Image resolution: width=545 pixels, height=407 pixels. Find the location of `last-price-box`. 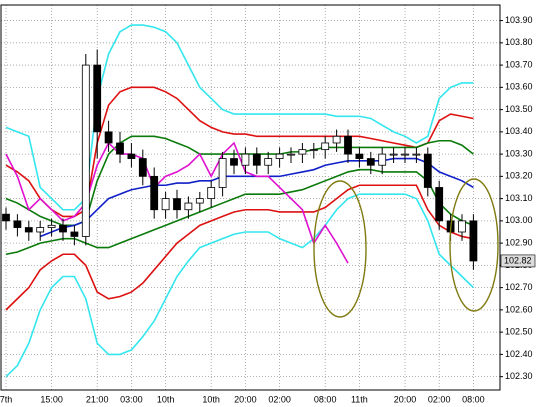

last-price-box is located at coordinates (518, 261).